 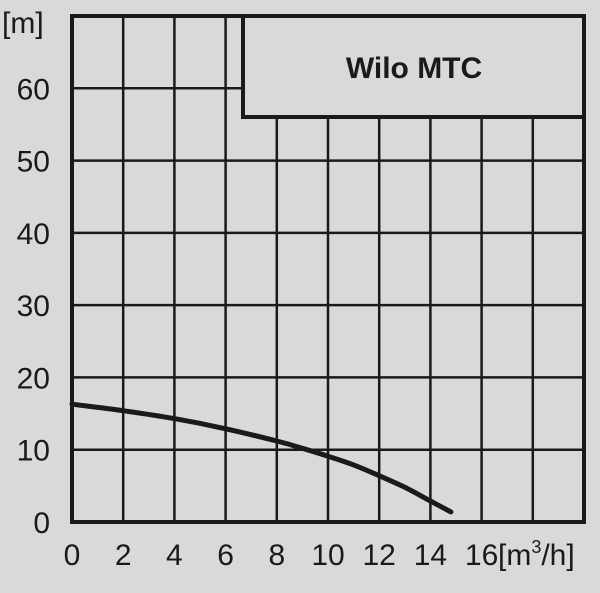 What do you see at coordinates (557, 555) in the screenshot?
I see `x-axis-label-suffix: /h]` at bounding box center [557, 555].